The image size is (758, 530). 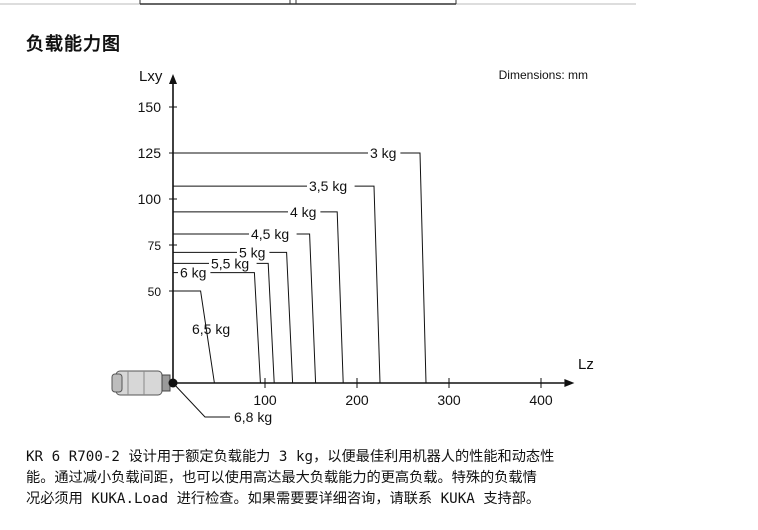 I want to click on x-axis-label: Lz, so click(x=586, y=364).